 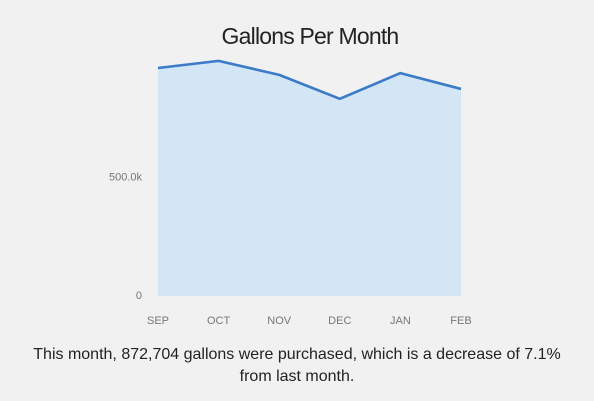 I want to click on y-tick-label: 0, so click(x=139, y=296).